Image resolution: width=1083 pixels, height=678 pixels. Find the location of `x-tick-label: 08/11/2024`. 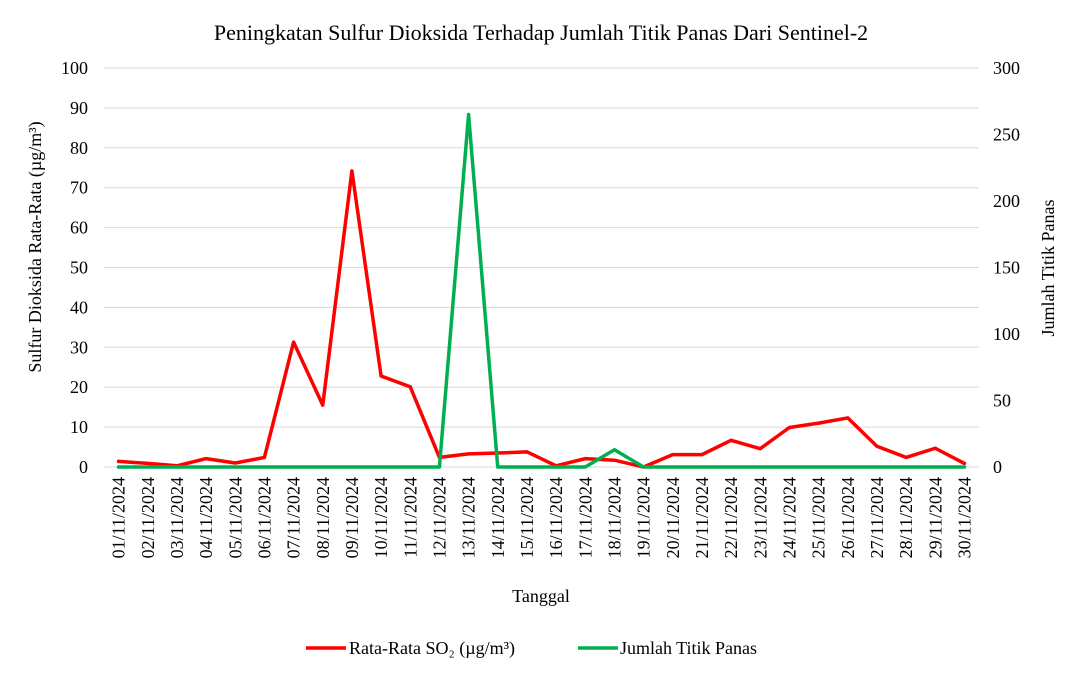

x-tick-label: 08/11/2024 is located at coordinates (323, 517).